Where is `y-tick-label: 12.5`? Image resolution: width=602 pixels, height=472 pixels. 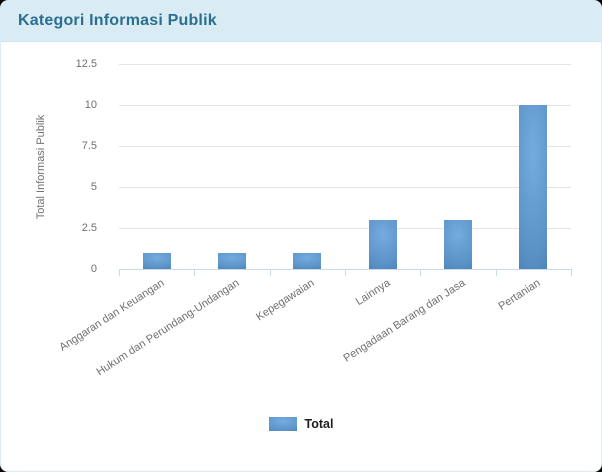
y-tick-label: 12.5 is located at coordinates (86, 64).